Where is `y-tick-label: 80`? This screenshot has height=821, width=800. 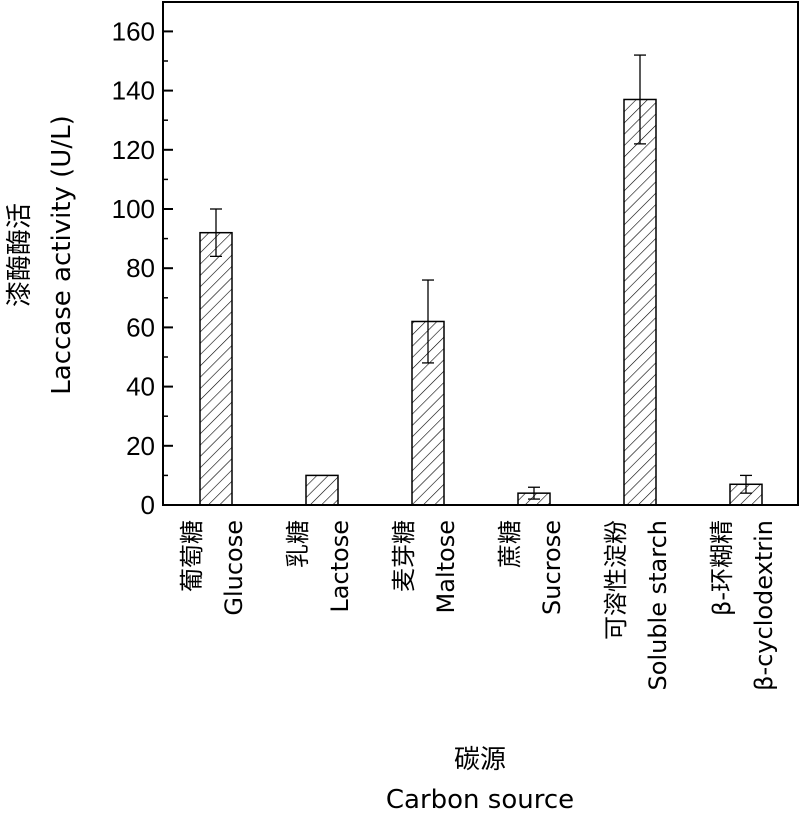
y-tick-label: 80 is located at coordinates (140, 268).